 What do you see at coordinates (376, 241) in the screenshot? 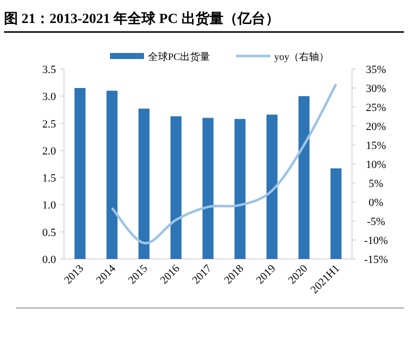
I see `y2-tick-label: -10%` at bounding box center [376, 241].